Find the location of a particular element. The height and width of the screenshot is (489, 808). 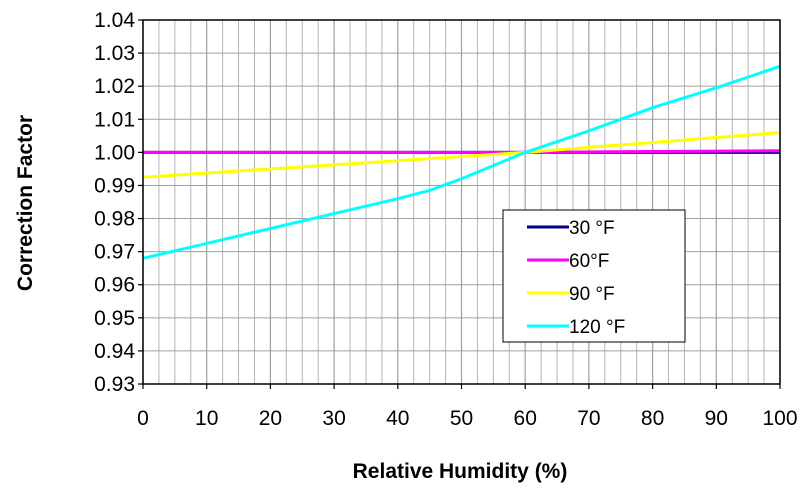

legend-box is located at coordinates (594, 276).